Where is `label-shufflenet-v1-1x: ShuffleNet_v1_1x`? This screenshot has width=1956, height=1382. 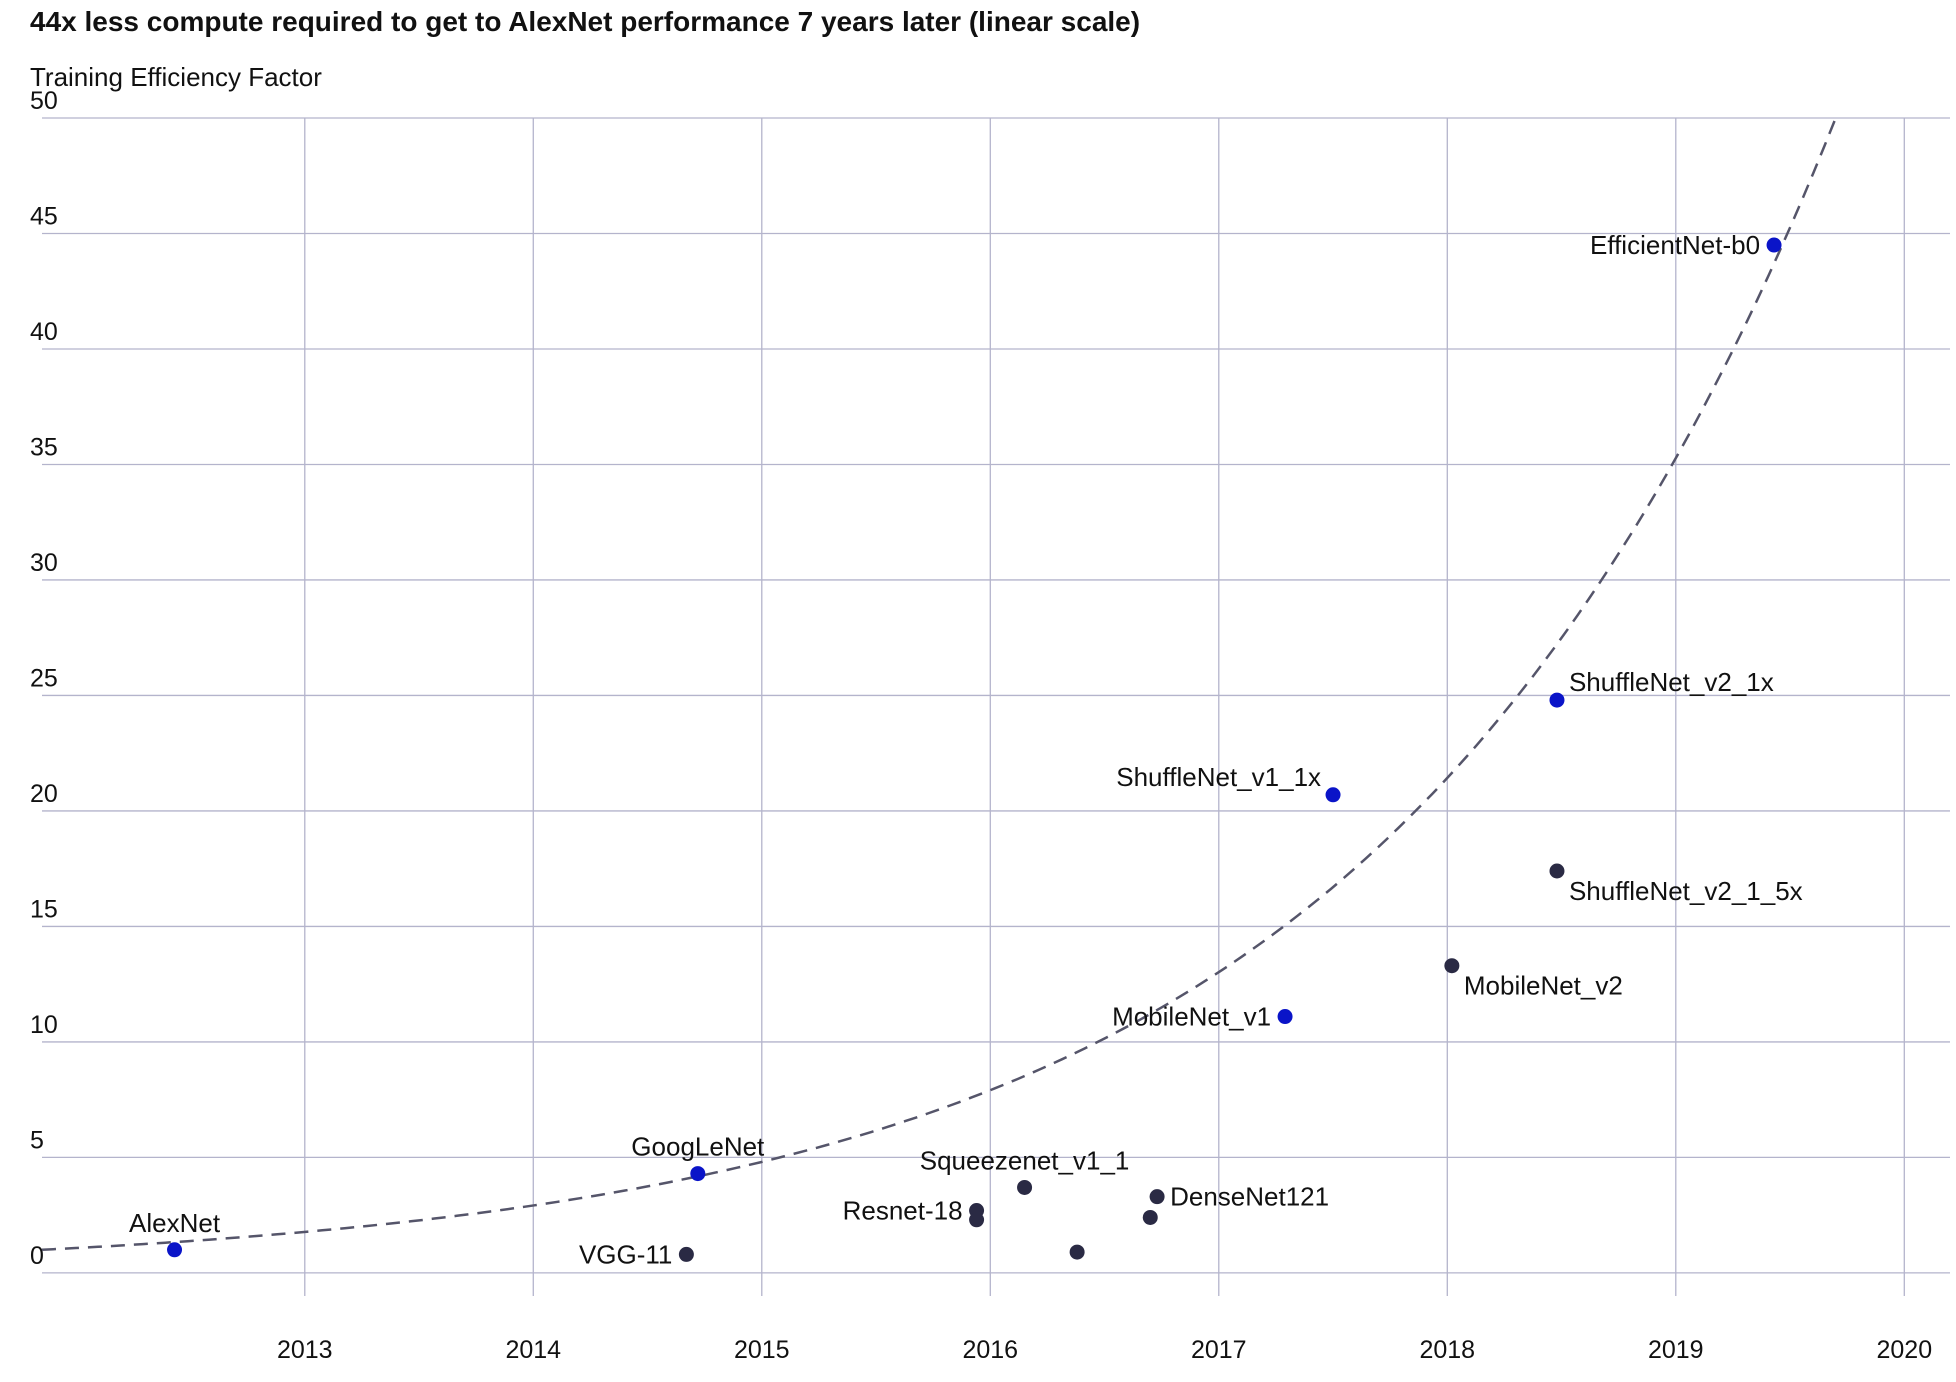 label-shufflenet-v1-1x: ShuffleNet_v1_1x is located at coordinates (1218, 777).